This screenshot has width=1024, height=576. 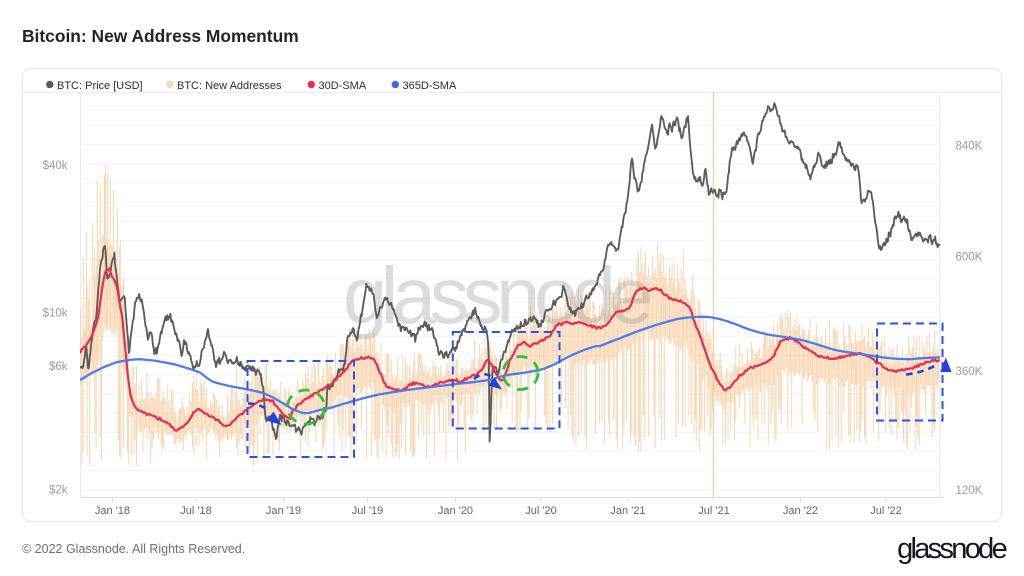 What do you see at coordinates (800, 511) in the screenshot?
I see `svg-text: Jan '22` at bounding box center [800, 511].